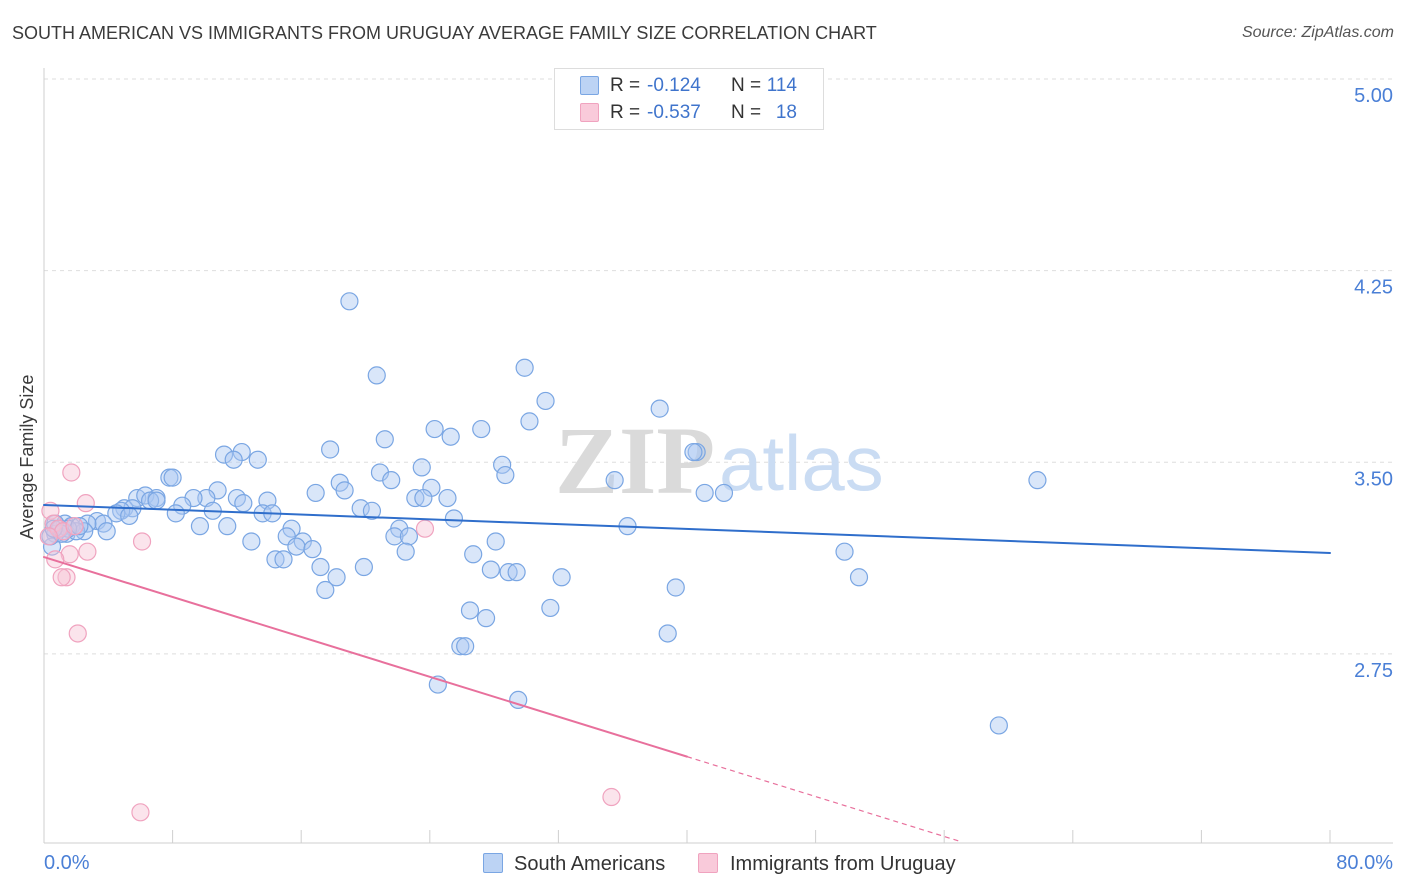 The image size is (1406, 892). I want to click on legend-row-uruguay-immigrants: R = -0.537 N = 18, so click(689, 112).